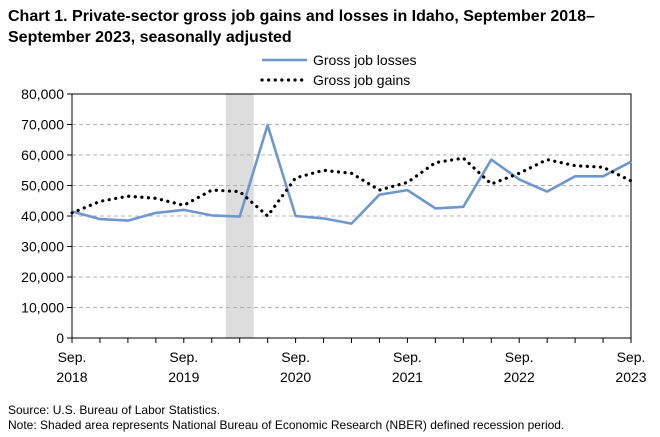  I want to click on x-tick-label-year: 2022, so click(519, 377).